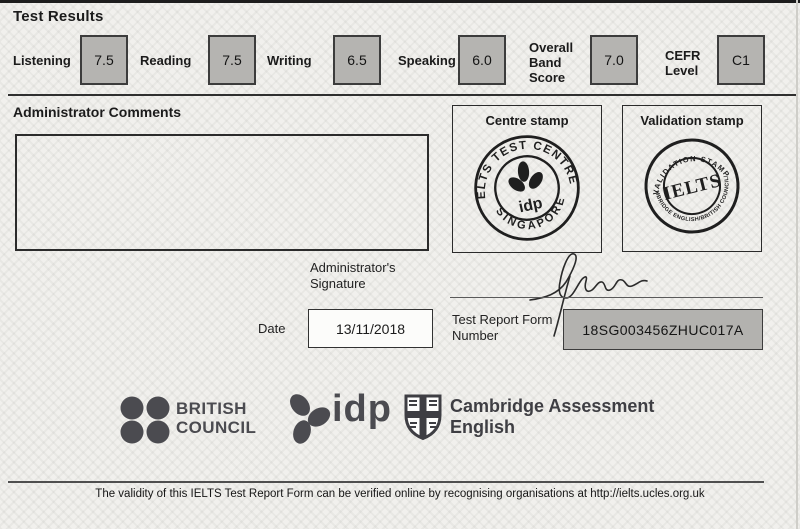  I want to click on page-top-border, so click(400, 1).